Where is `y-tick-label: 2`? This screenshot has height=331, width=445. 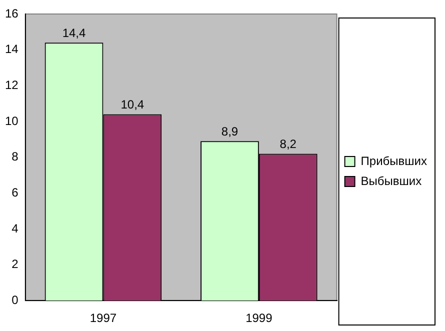 y-tick-label: 2 is located at coordinates (15, 264).